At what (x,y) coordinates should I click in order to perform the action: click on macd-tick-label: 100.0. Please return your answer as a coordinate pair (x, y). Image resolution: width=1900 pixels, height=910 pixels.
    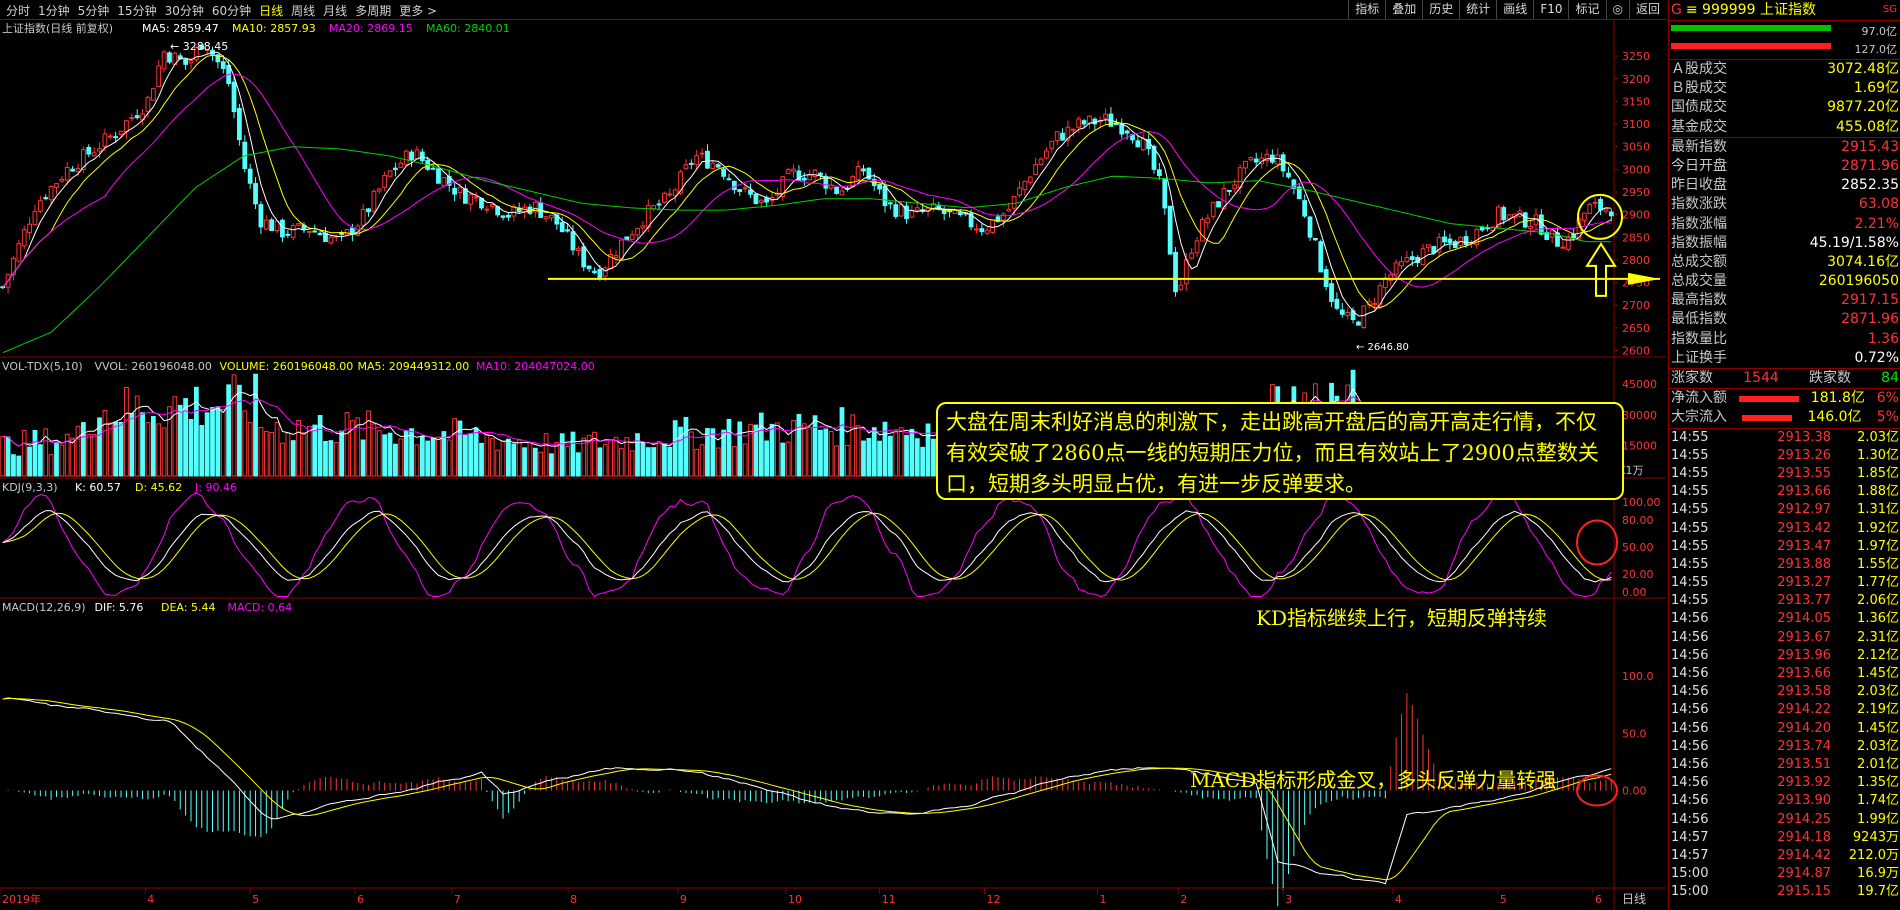
    Looking at the image, I should click on (1638, 676).